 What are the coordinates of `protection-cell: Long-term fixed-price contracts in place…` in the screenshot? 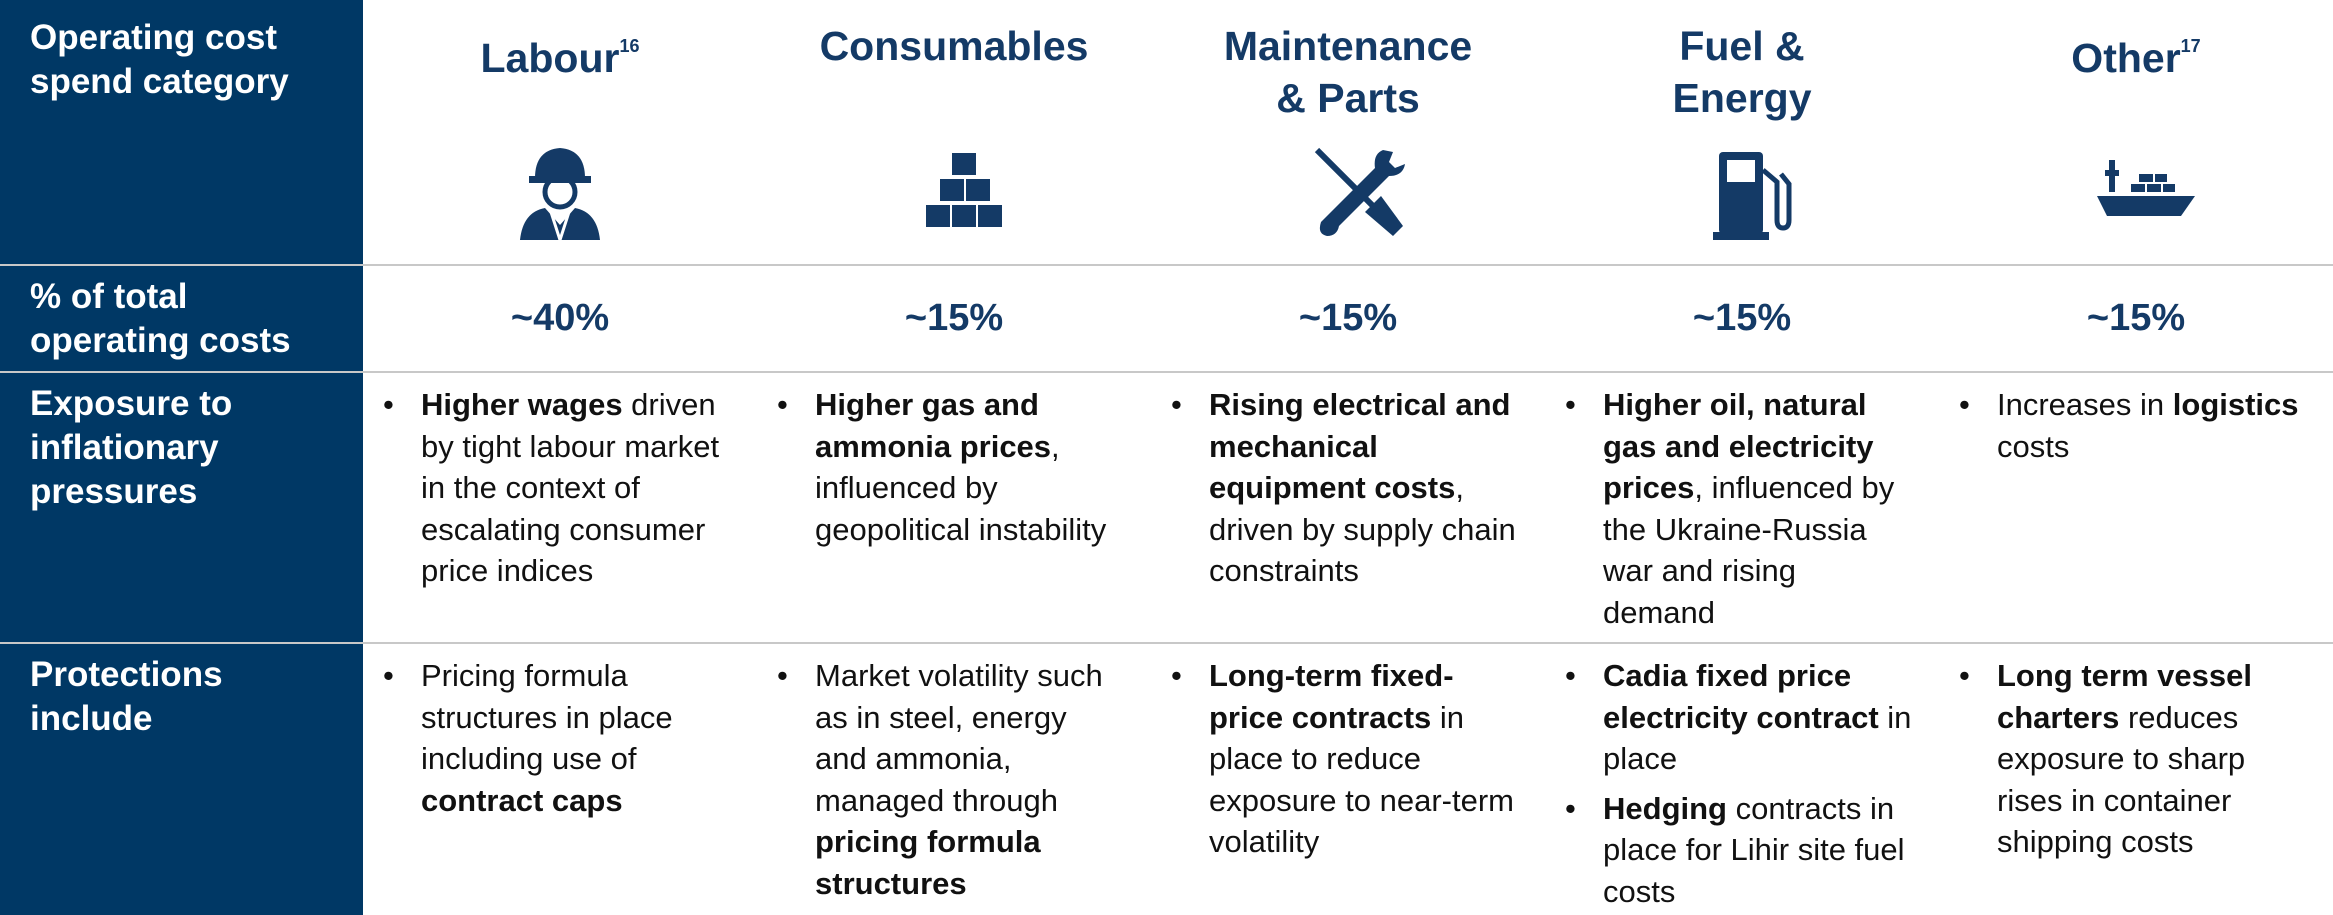 It's located at (1344, 763).